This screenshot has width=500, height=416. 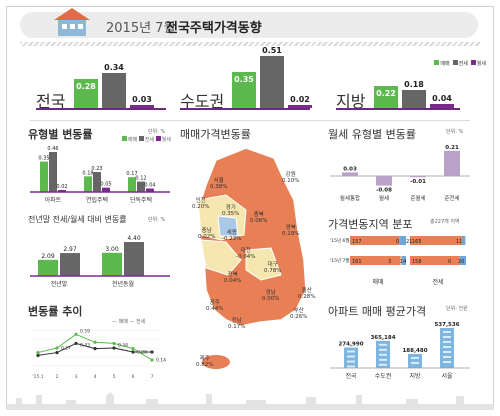 I want to click on apt-category: 서울, so click(x=447, y=376).